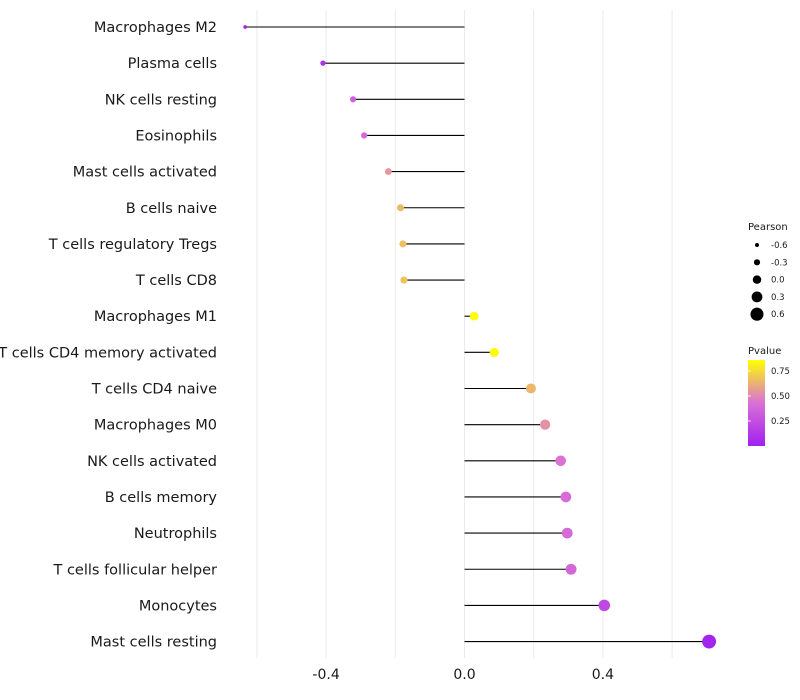  Describe the element at coordinates (778, 298) in the screenshot. I see `pearson-legend-label: 0.3` at that location.